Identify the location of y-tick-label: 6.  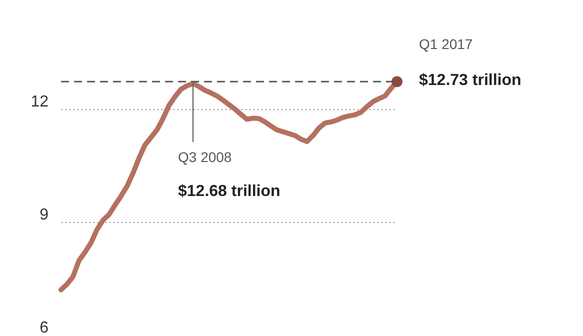
(44, 328).